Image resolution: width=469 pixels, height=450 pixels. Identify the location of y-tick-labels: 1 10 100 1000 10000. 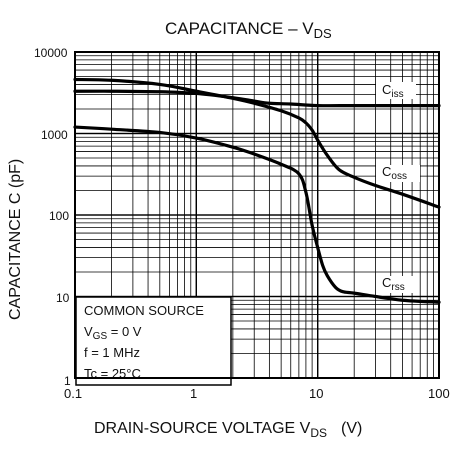
(52, 217).